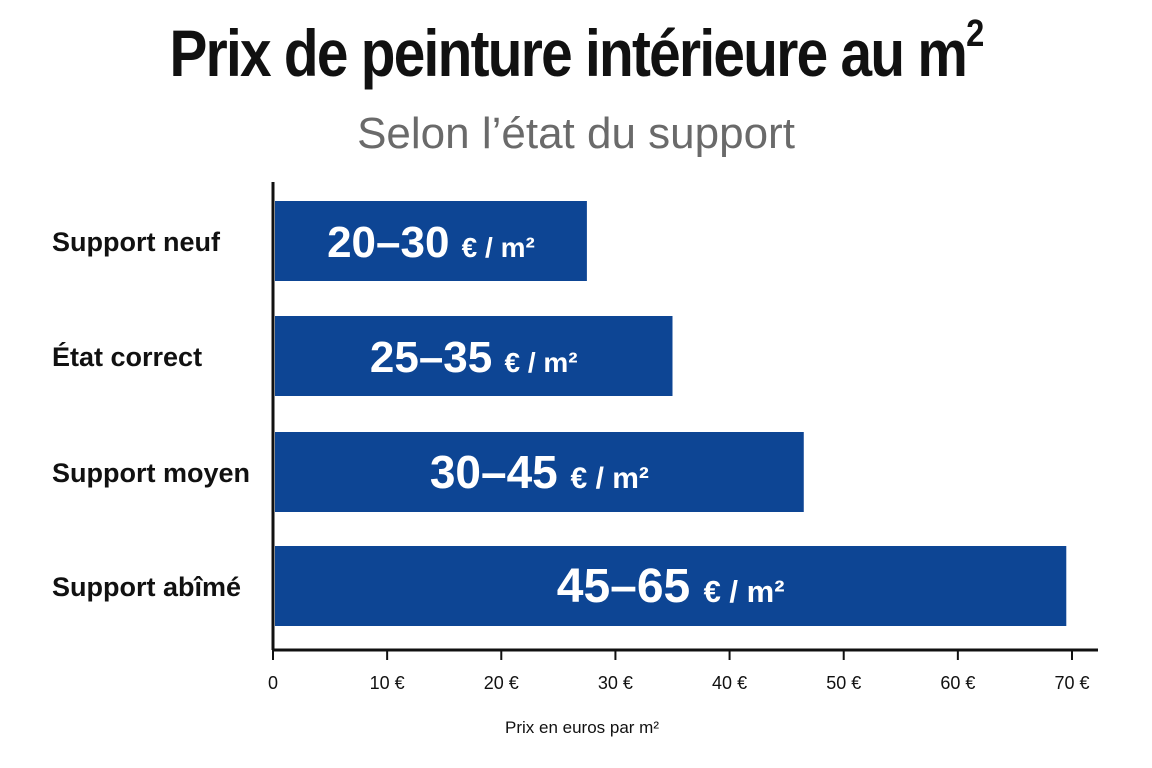 The height and width of the screenshot is (768, 1152). I want to click on bar-value-label: 25–35 € / m², so click(474, 357).